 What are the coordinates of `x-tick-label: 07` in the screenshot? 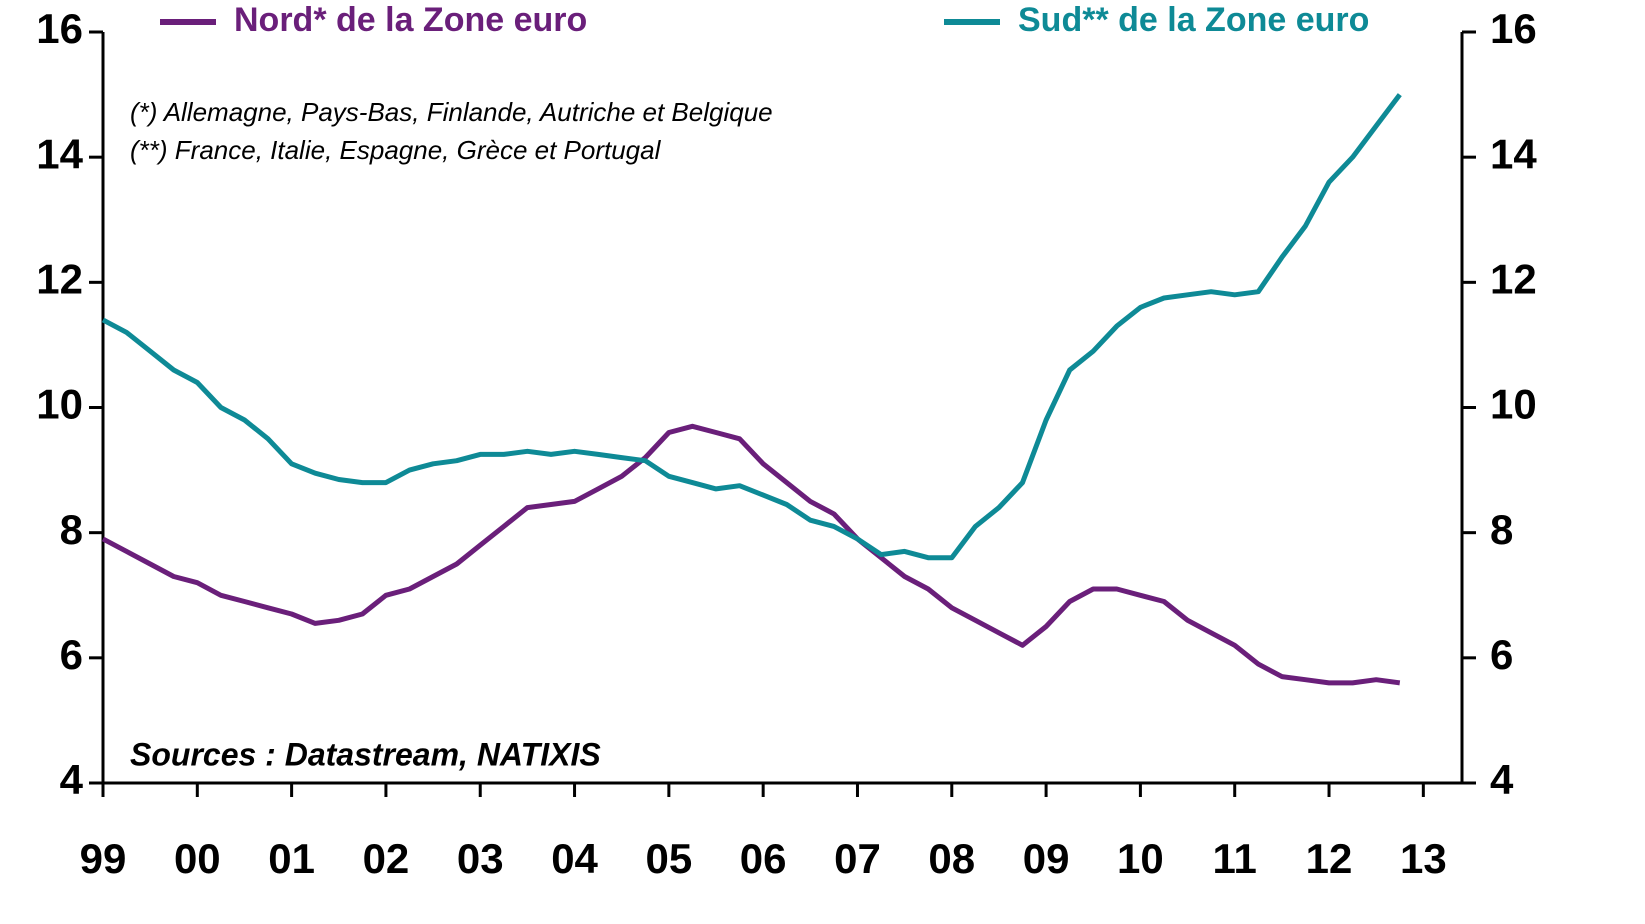 It's located at (857, 858).